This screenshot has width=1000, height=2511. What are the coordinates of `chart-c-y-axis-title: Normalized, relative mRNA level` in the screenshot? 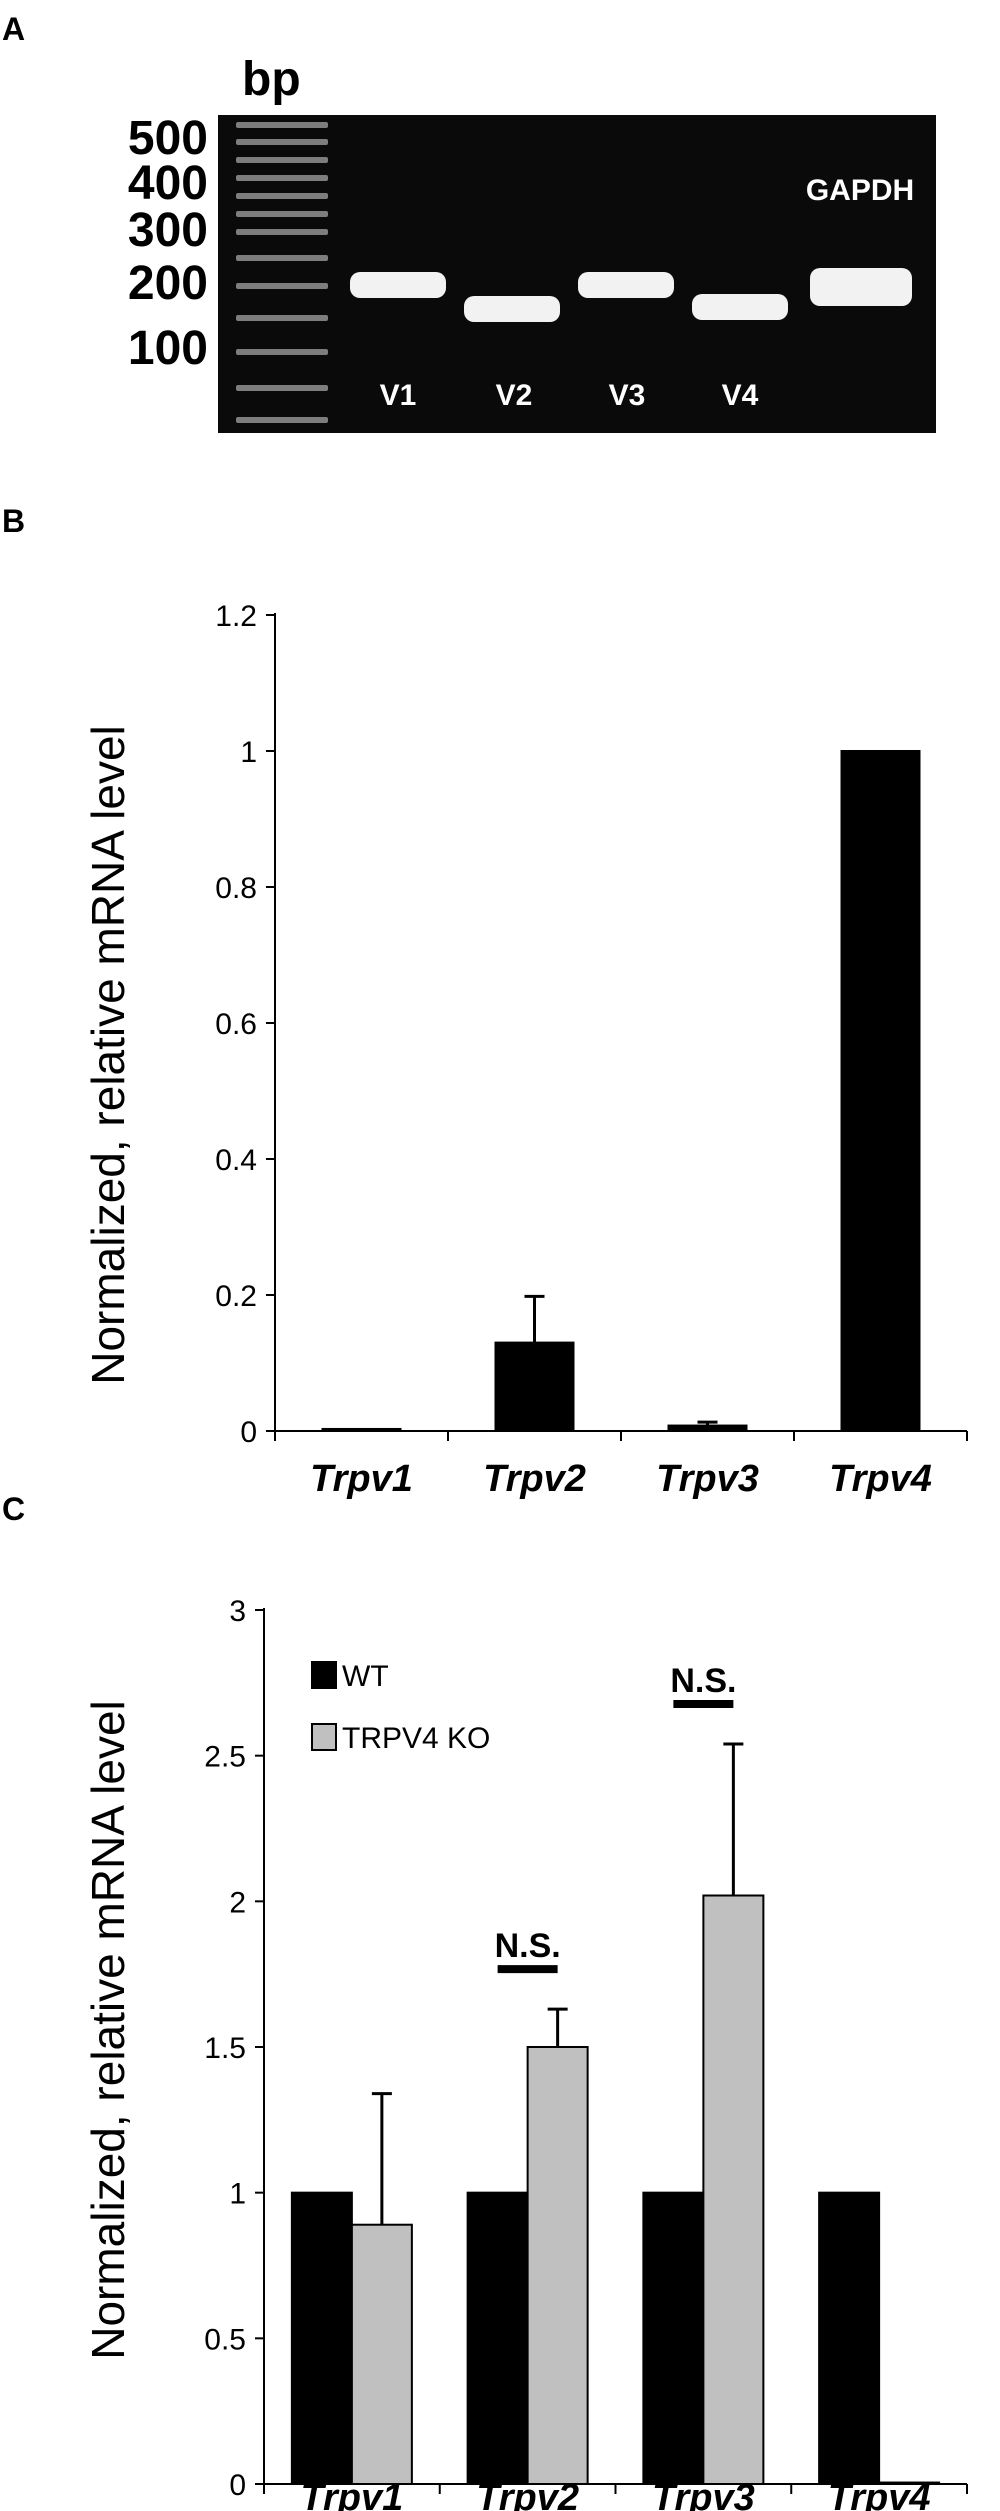 It's located at (108, 2030).